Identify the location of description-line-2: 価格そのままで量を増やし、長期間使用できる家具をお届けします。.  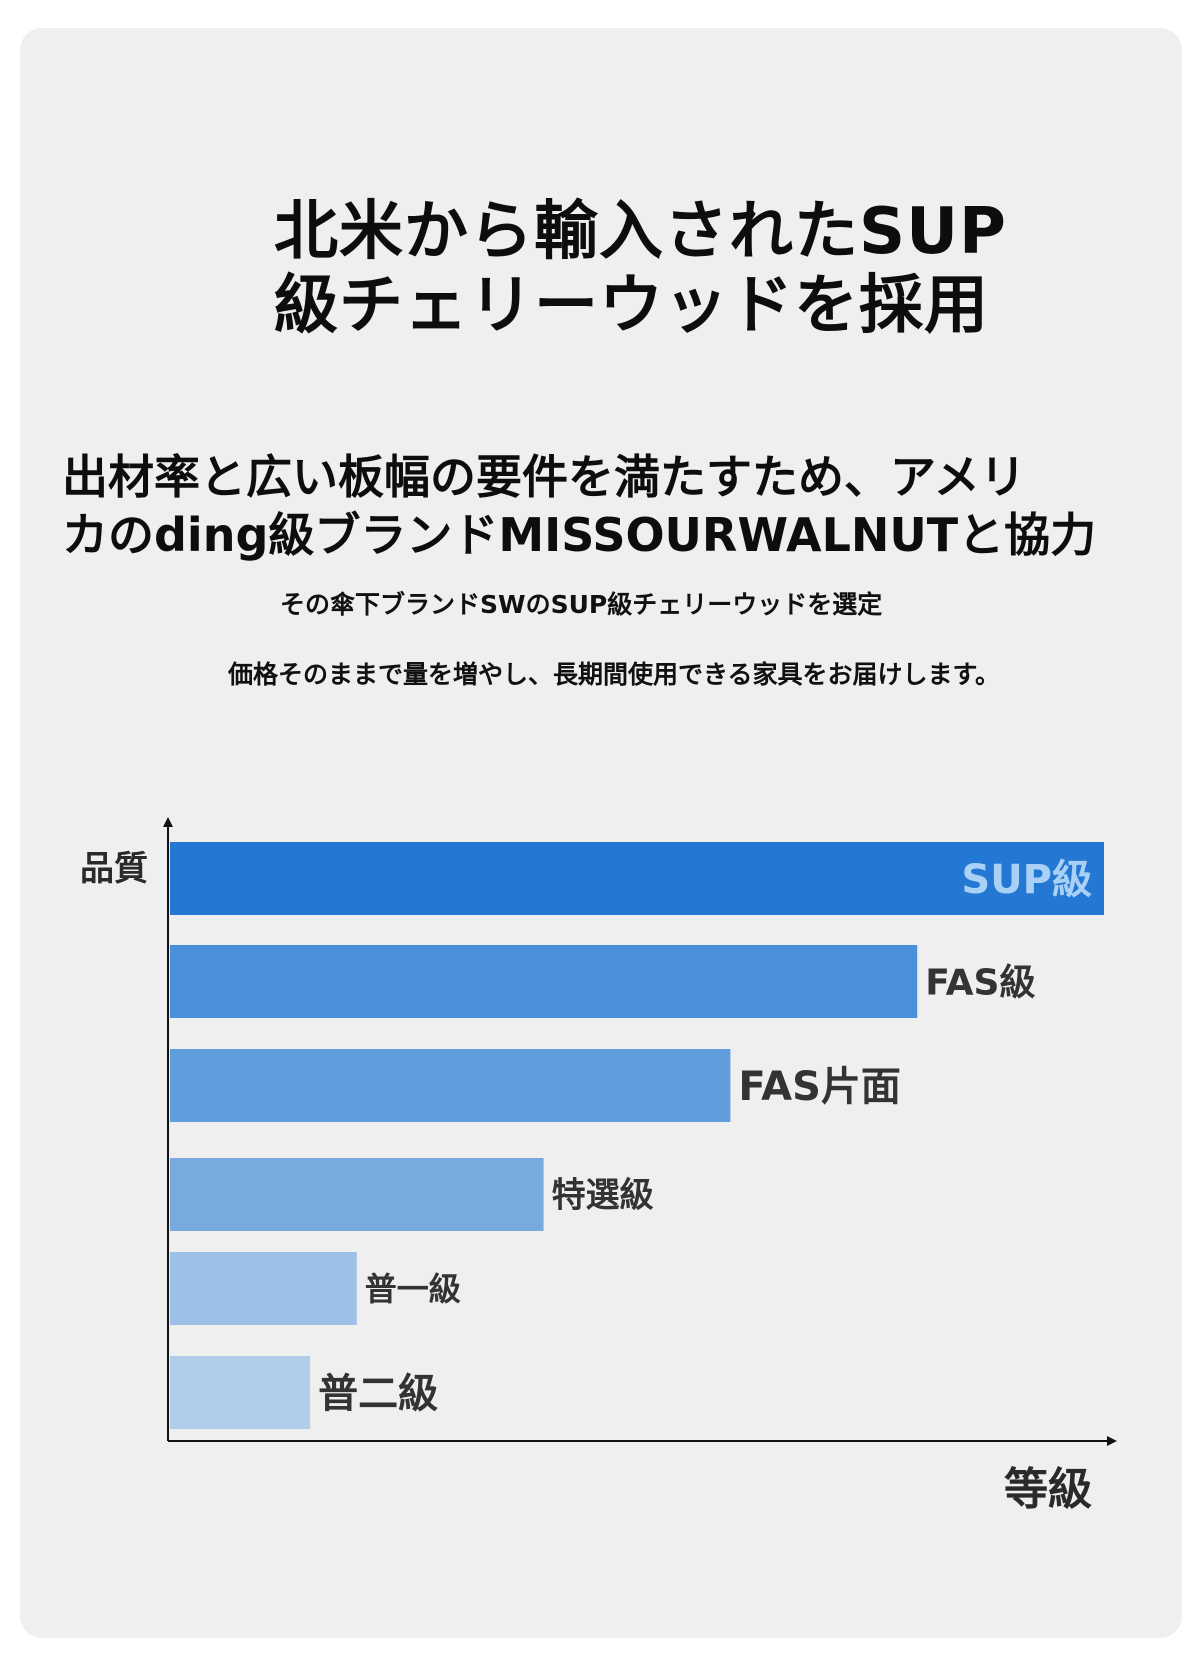
(614, 674).